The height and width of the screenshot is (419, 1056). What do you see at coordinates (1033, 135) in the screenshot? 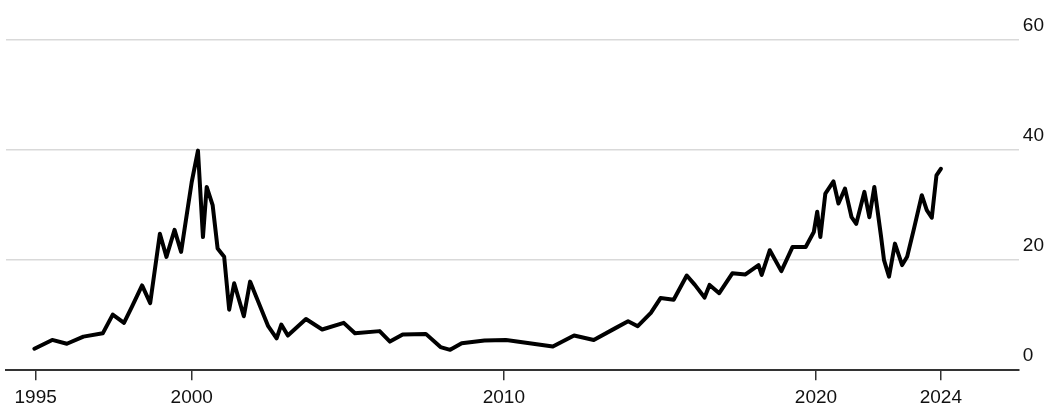
I see `y-tick-label: 40` at bounding box center [1033, 135].